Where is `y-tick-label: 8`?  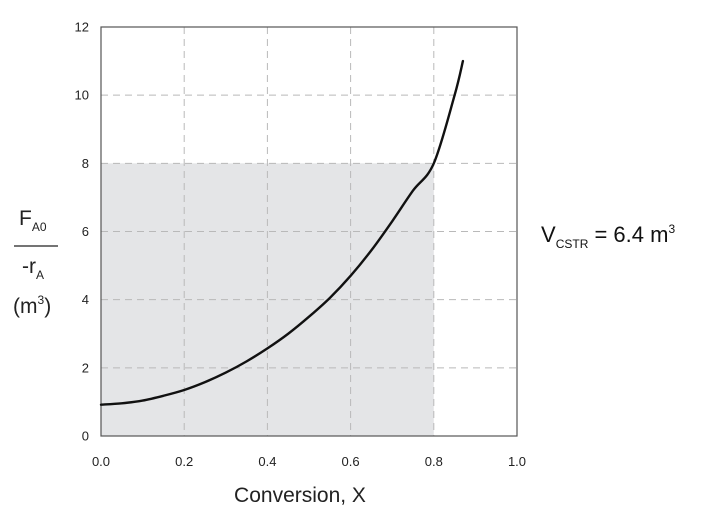
y-tick-label: 8 is located at coordinates (85, 163).